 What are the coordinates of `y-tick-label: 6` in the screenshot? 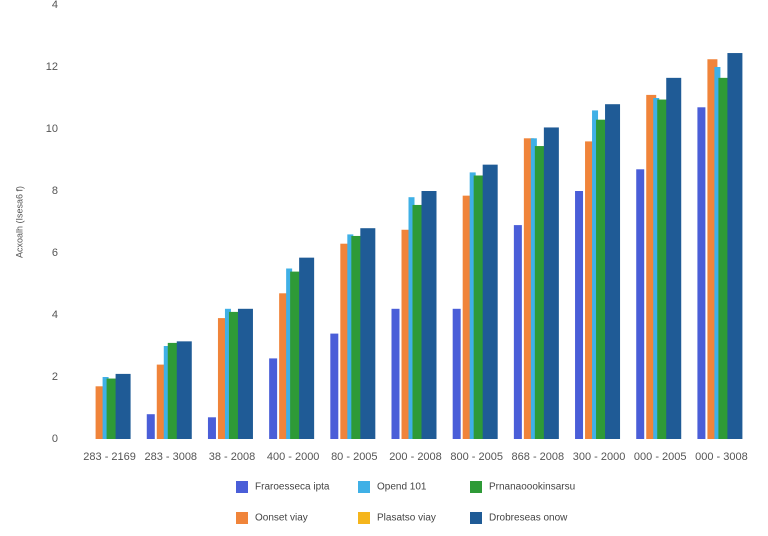 It's located at (55, 253).